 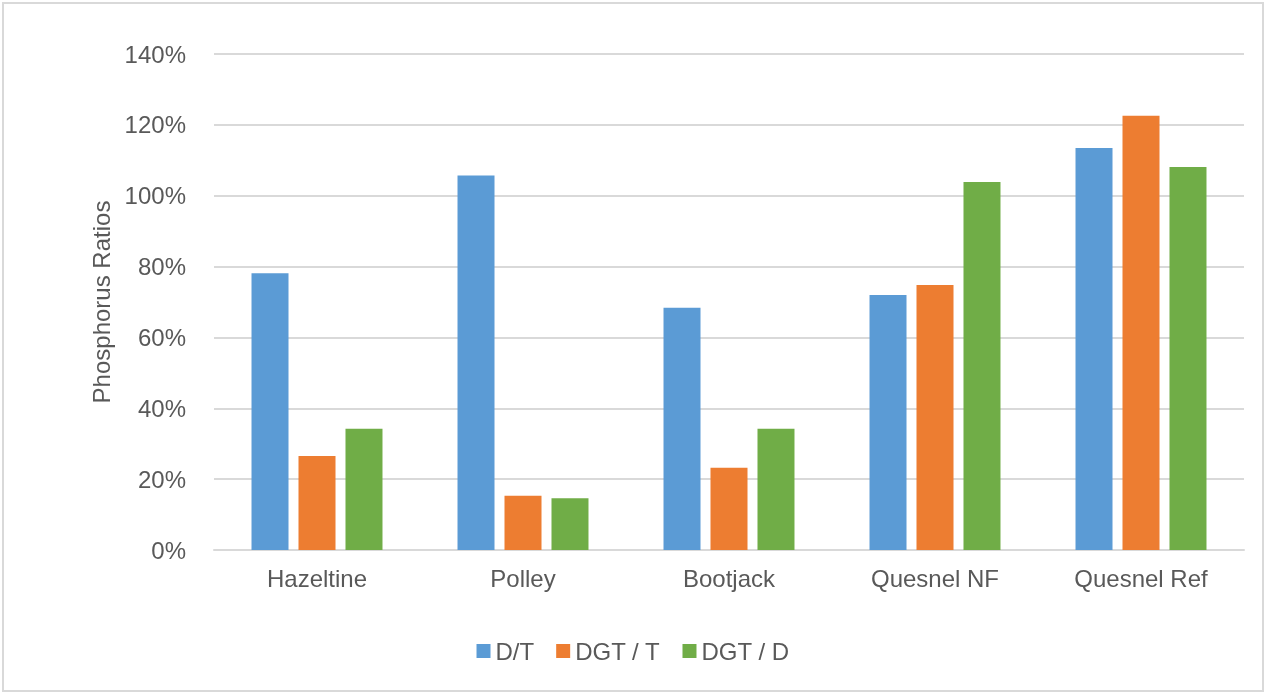 What do you see at coordinates (102, 302) in the screenshot?
I see `y-axis-title: Phosphorus Ratios` at bounding box center [102, 302].